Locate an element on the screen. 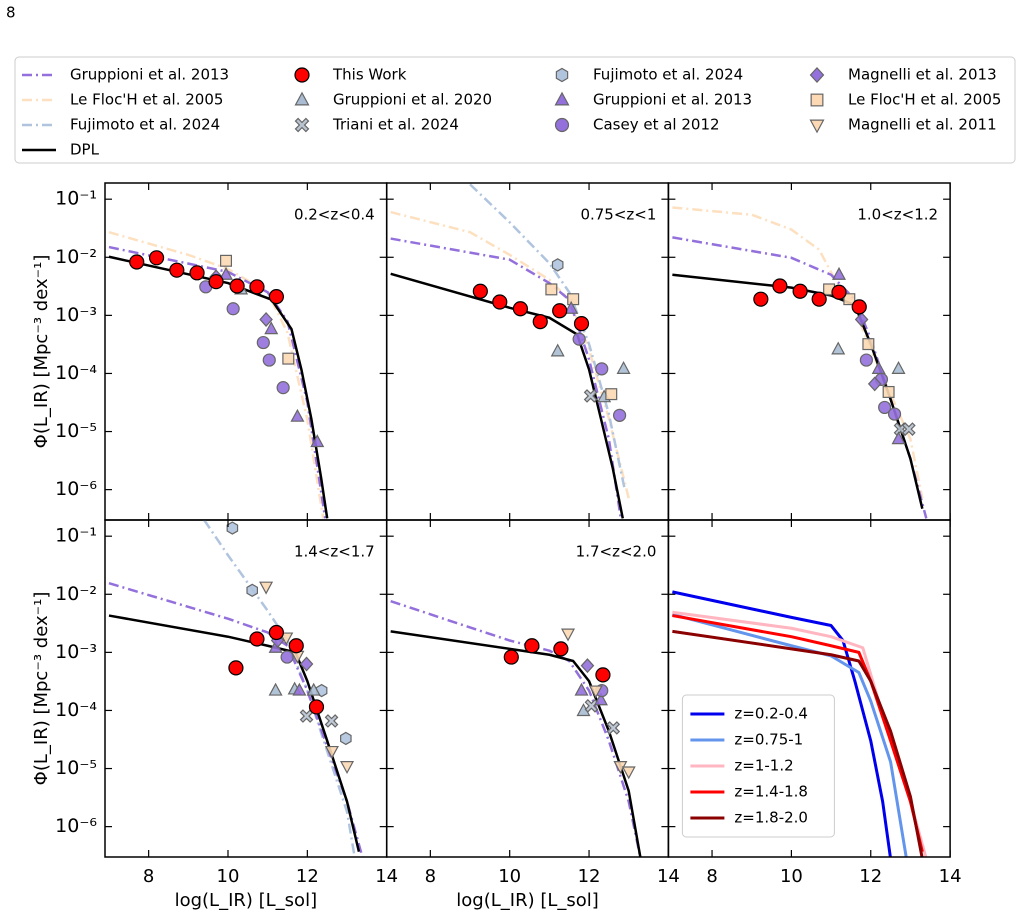  x-axis-label: log(L_IR) [L_sol] is located at coordinates (246, 900).